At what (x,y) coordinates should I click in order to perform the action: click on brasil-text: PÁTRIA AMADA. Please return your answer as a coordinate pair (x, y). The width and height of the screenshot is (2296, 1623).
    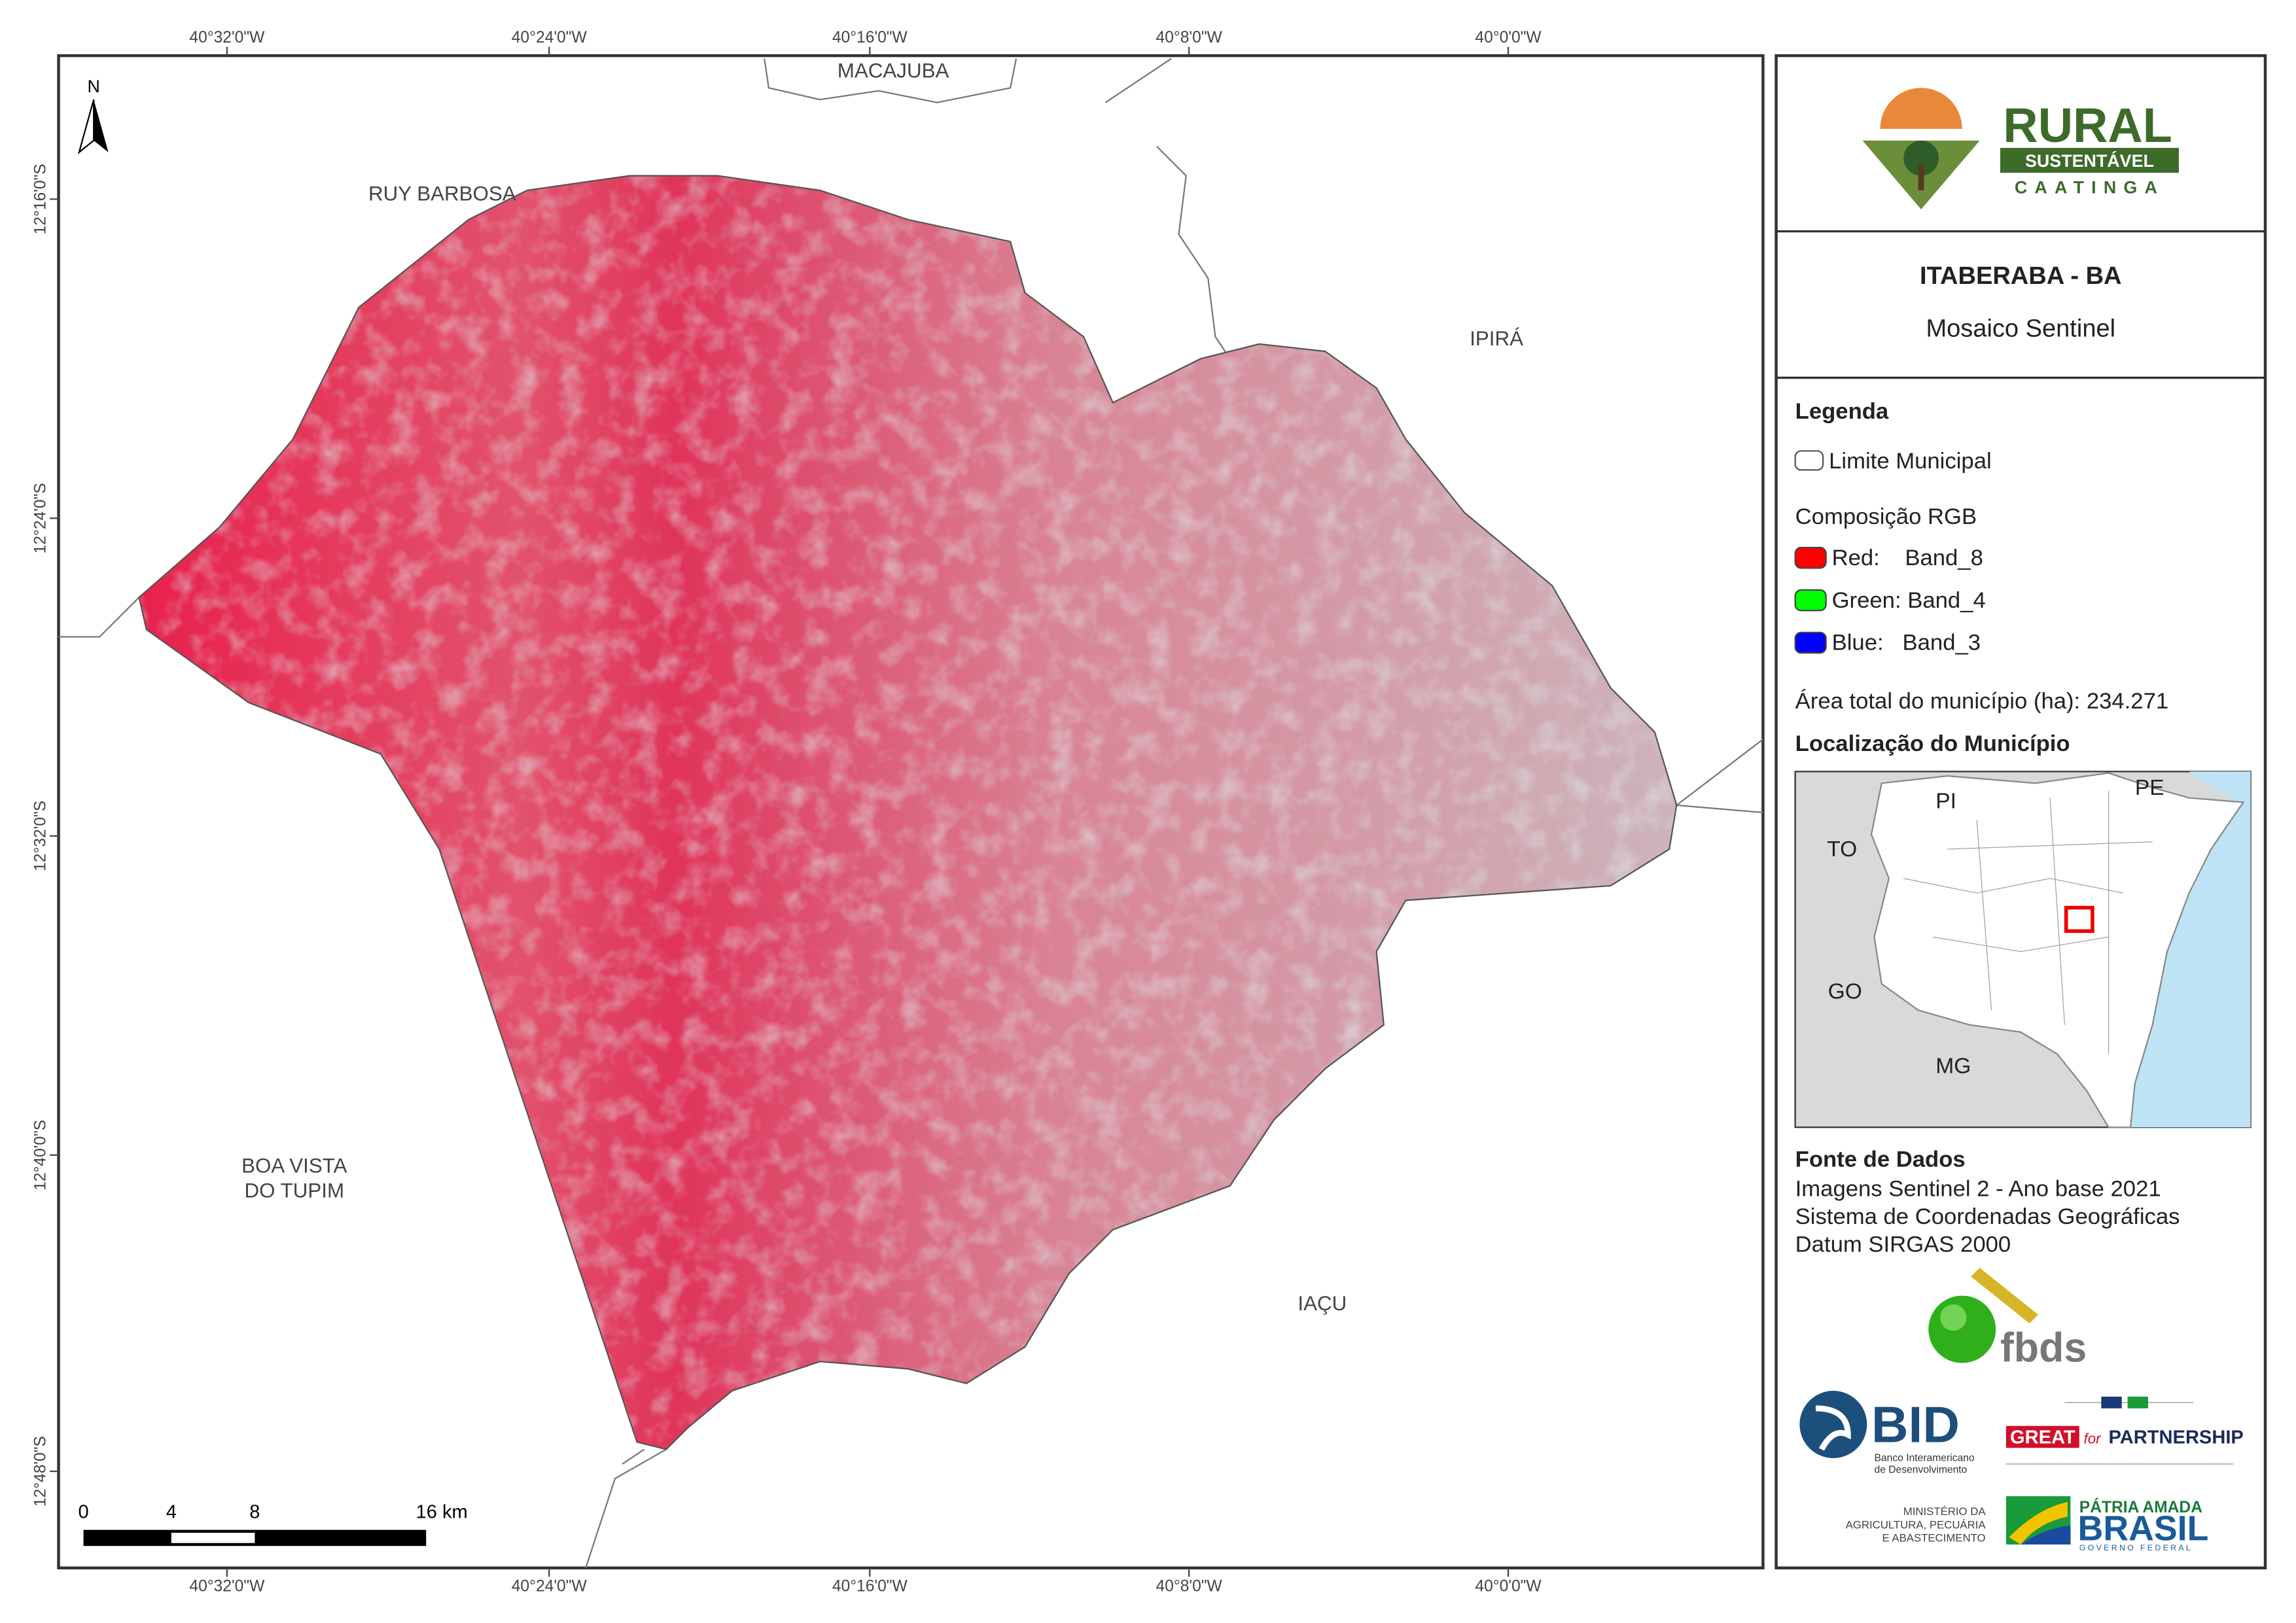
    Looking at the image, I should click on (2141, 1507).